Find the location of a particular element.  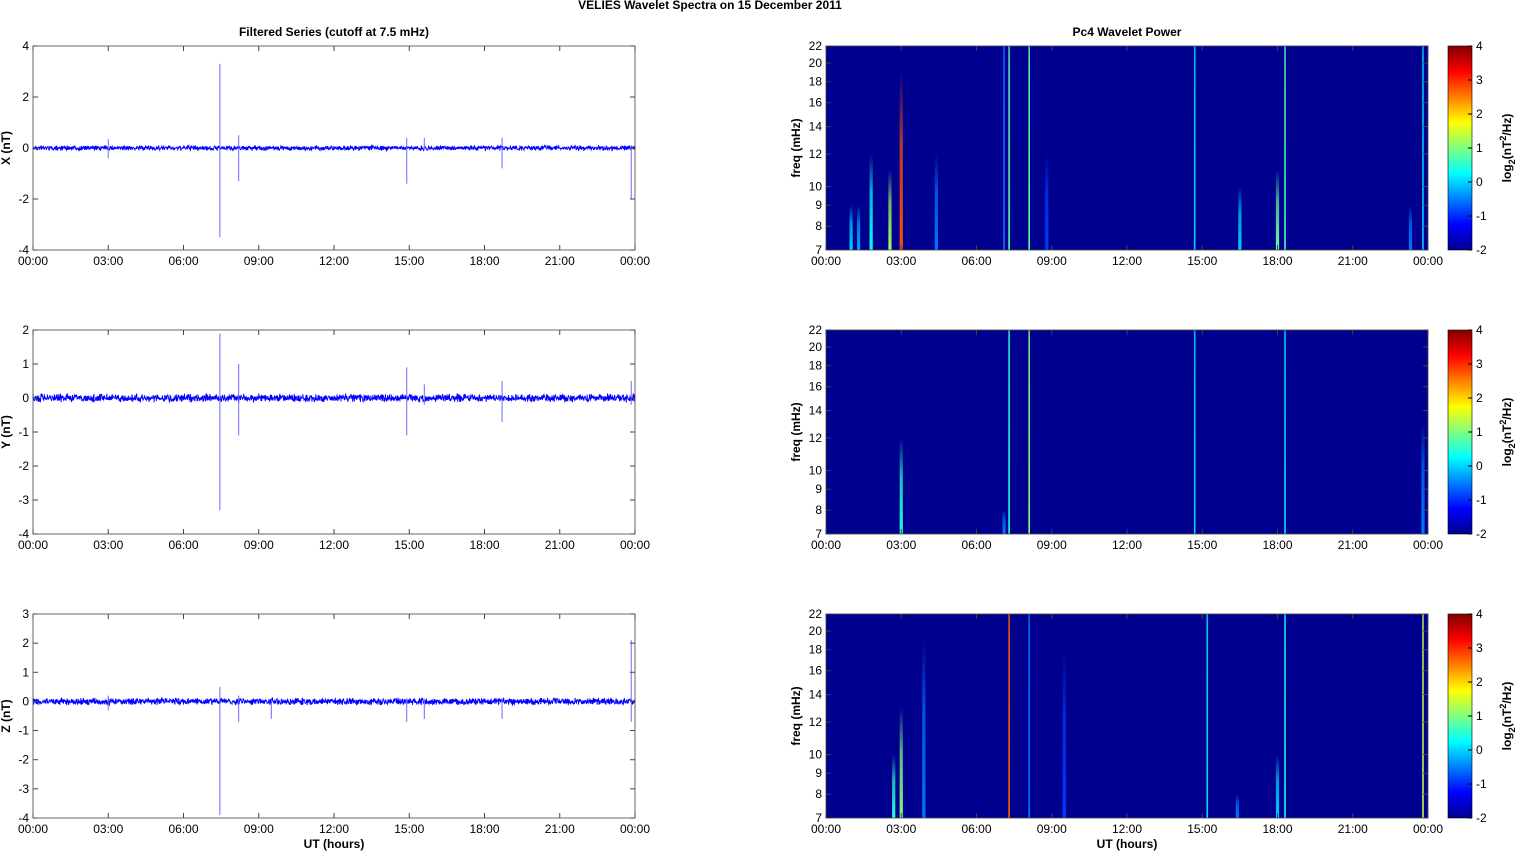

colorbar-tick-label: 4 is located at coordinates (1479, 330).